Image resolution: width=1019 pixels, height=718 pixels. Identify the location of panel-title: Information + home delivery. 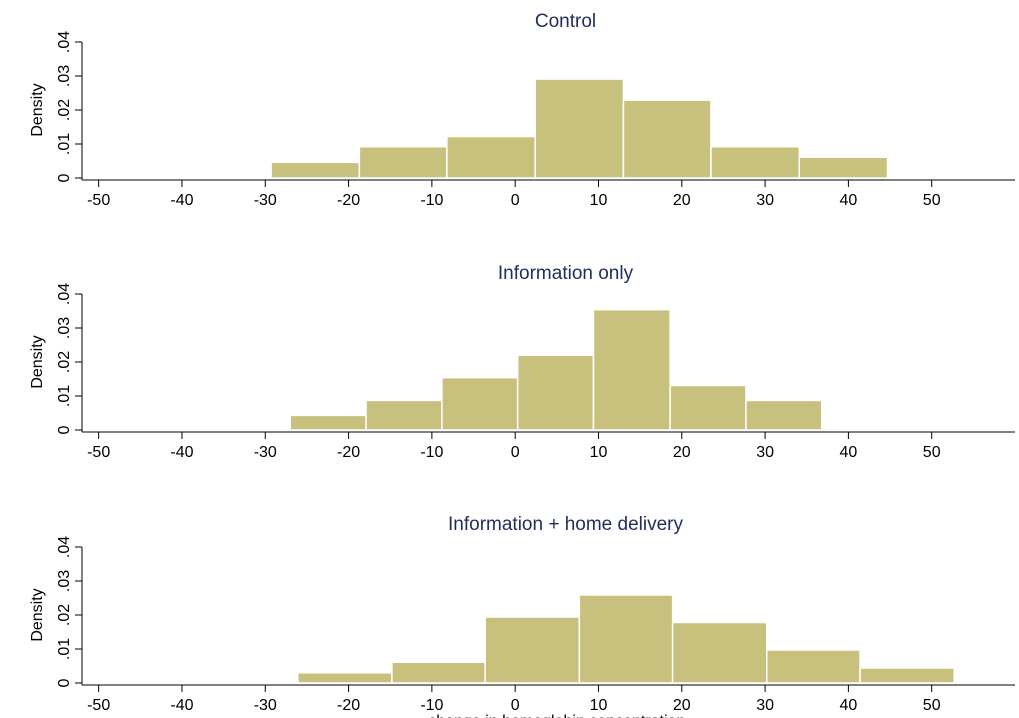
(565, 524).